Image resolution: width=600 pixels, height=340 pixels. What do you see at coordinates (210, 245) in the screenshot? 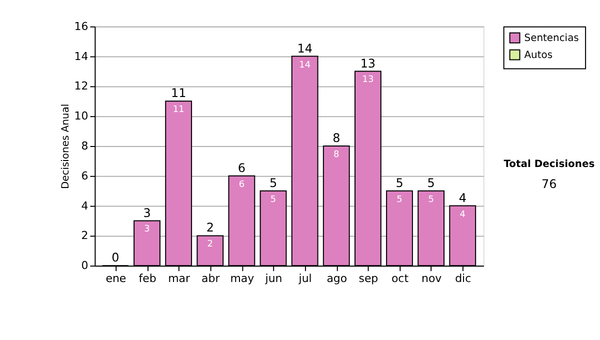
I see `data-label: 2` at bounding box center [210, 245].